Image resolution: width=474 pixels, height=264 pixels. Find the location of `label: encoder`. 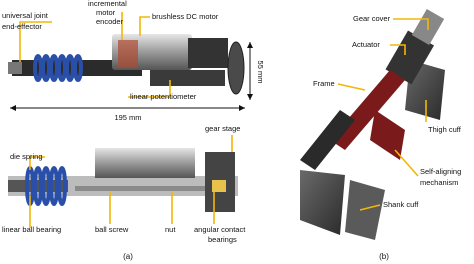

label: encoder is located at coordinates (110, 21).